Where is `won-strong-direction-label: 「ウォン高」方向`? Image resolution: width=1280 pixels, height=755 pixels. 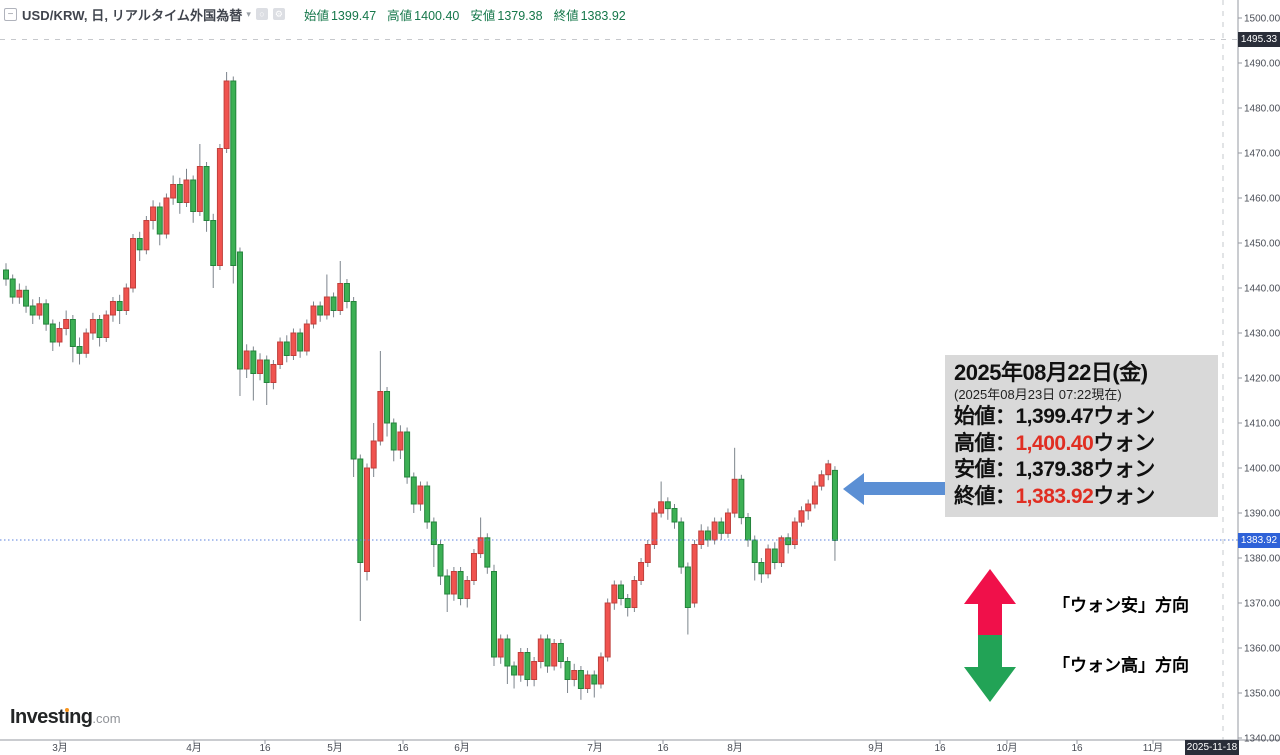
won-strong-direction-label: 「ウォン高」方向 is located at coordinates (1121, 665).